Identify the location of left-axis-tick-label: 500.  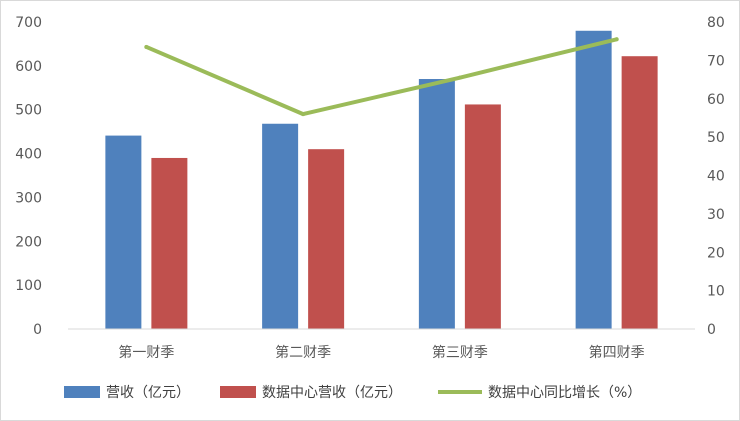
(28, 111).